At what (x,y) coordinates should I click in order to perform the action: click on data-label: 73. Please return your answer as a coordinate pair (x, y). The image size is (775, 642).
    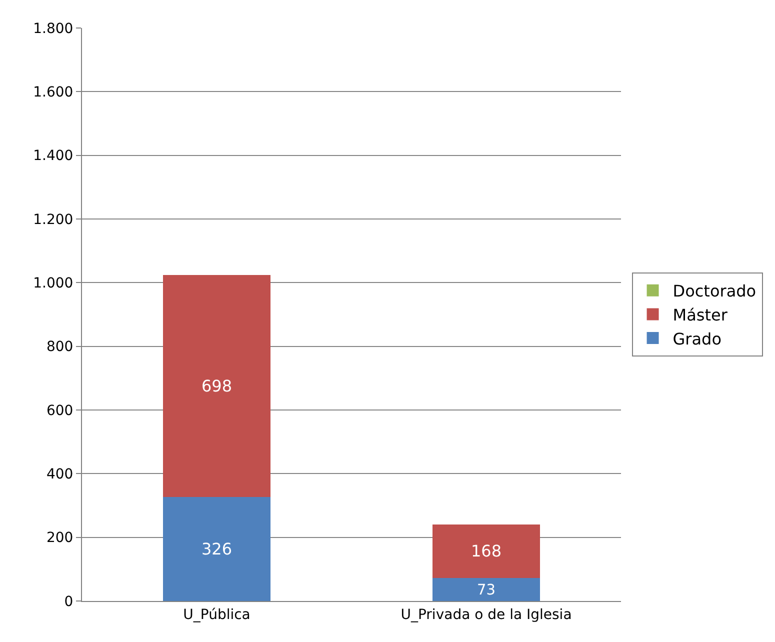
    Looking at the image, I should click on (486, 590).